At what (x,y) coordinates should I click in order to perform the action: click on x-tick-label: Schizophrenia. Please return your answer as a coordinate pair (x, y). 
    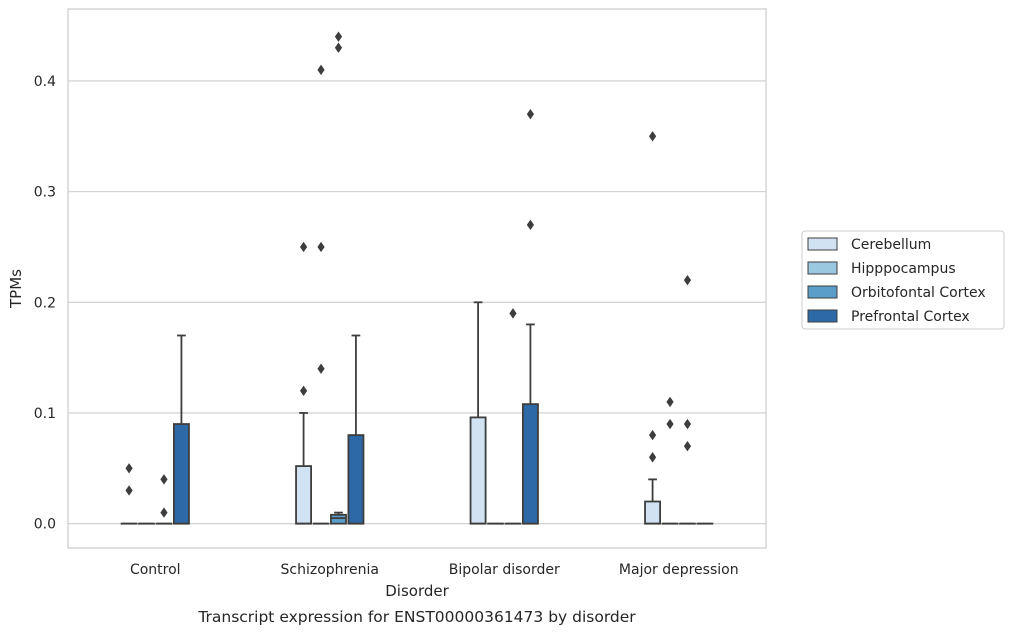
    Looking at the image, I should click on (330, 570).